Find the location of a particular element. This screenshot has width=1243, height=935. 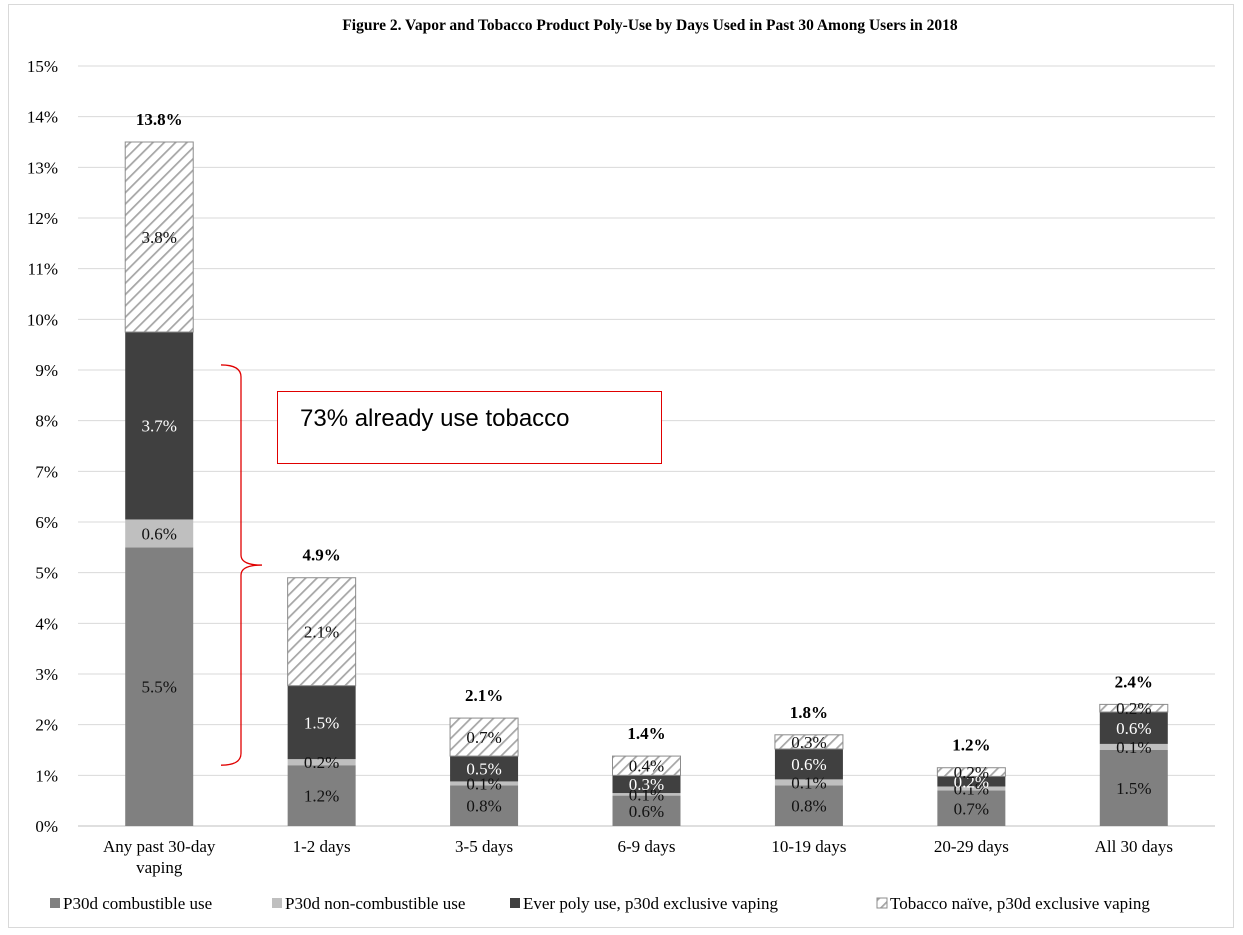

y-tick-label: 10% is located at coordinates (42, 319).